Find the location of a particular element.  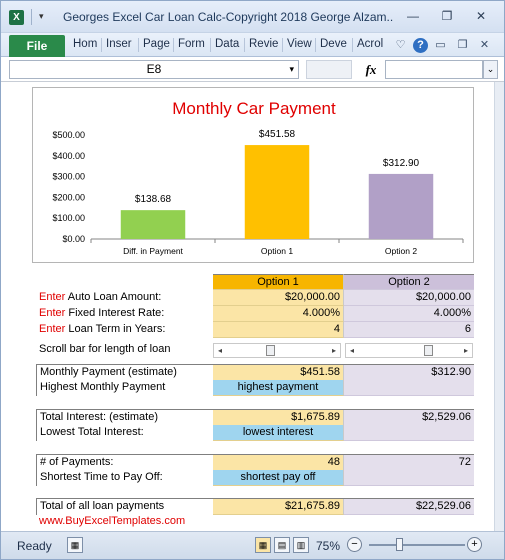

option2-total-interest: $2,529.06 is located at coordinates (409, 418).